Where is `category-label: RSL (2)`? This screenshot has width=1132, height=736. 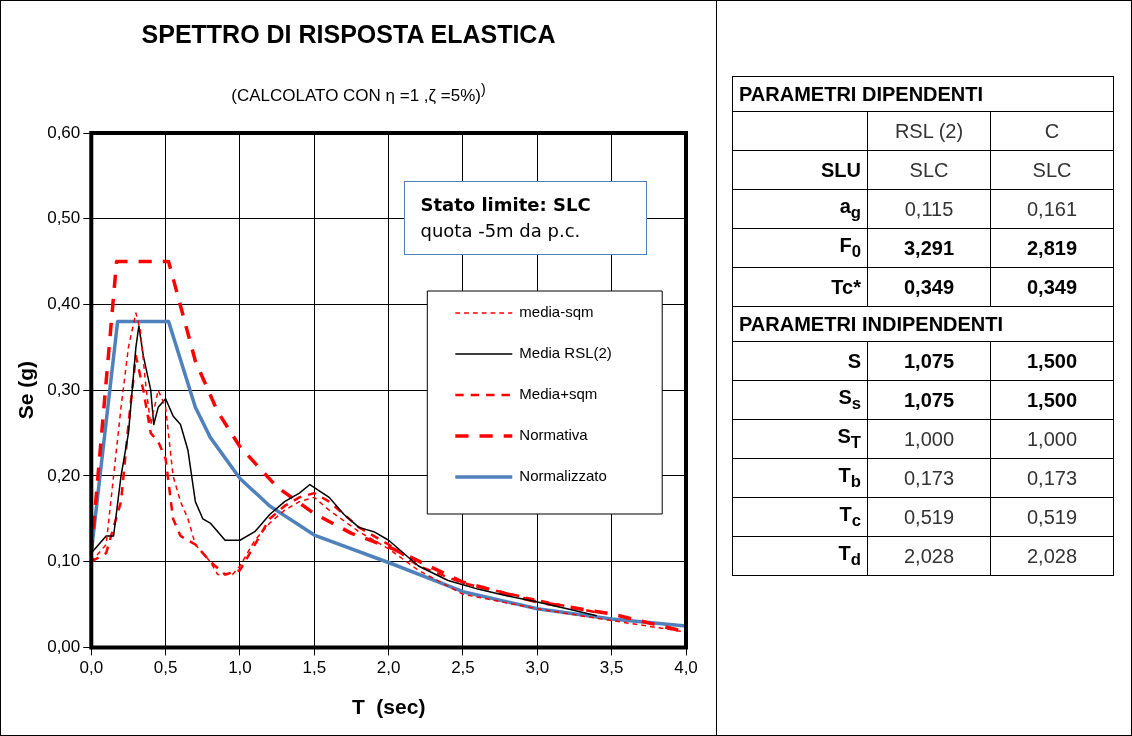 category-label: RSL (2) is located at coordinates (929, 131).